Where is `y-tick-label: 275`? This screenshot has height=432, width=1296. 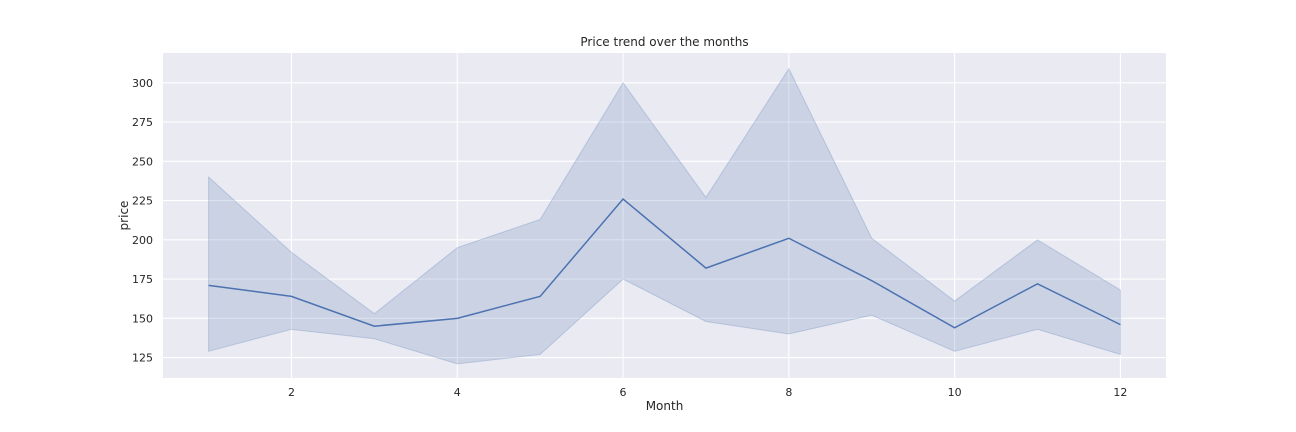
y-tick-label: 275 is located at coordinates (142, 122).